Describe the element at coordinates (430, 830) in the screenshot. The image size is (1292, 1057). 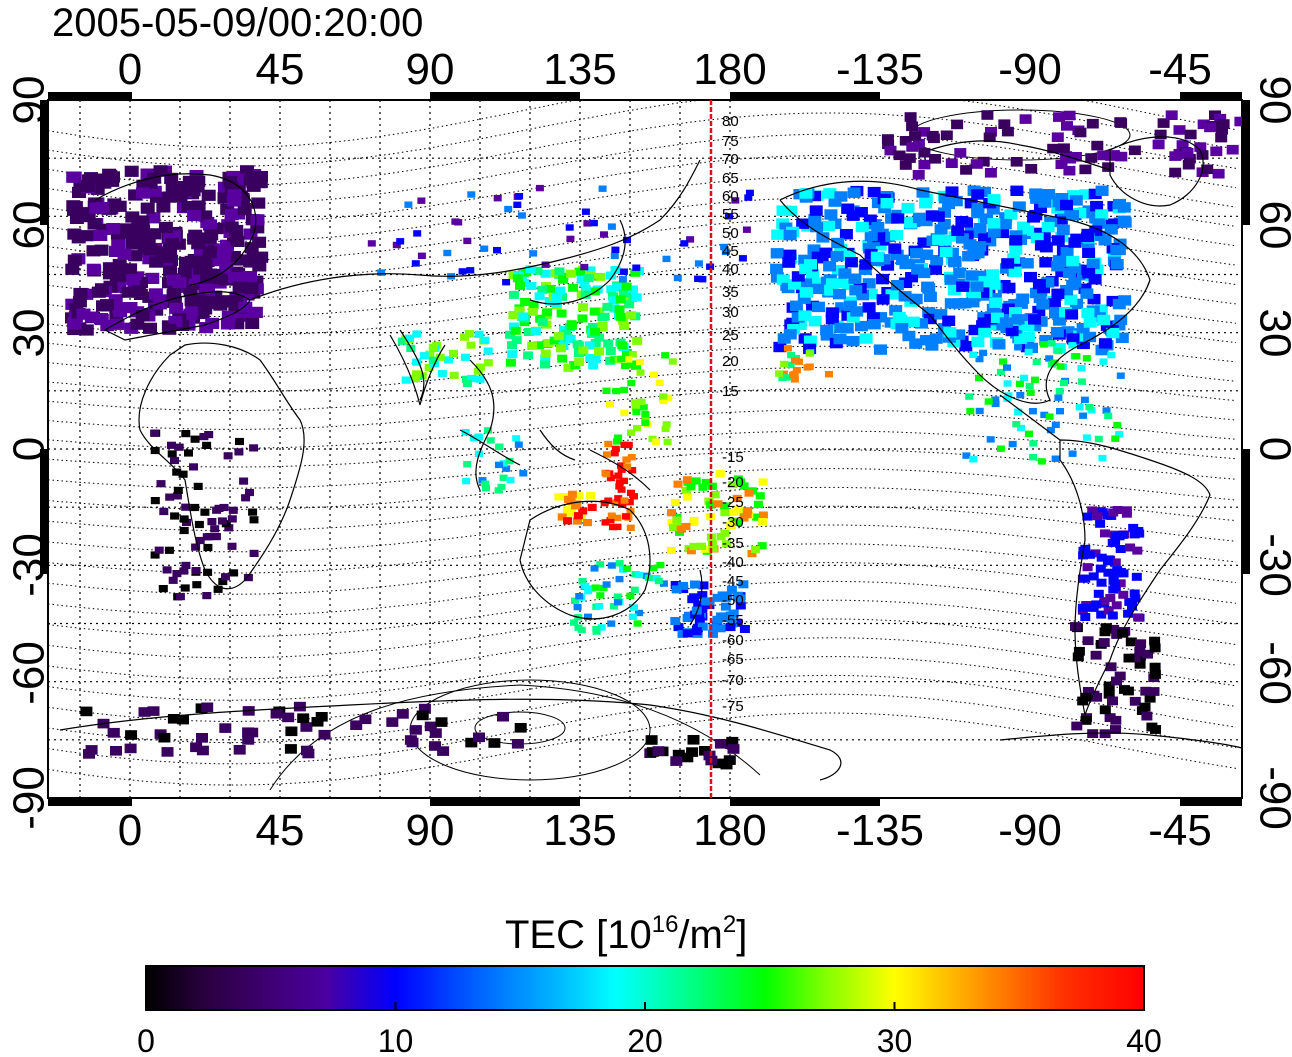
I see `bottom-tick-label: 90` at that location.